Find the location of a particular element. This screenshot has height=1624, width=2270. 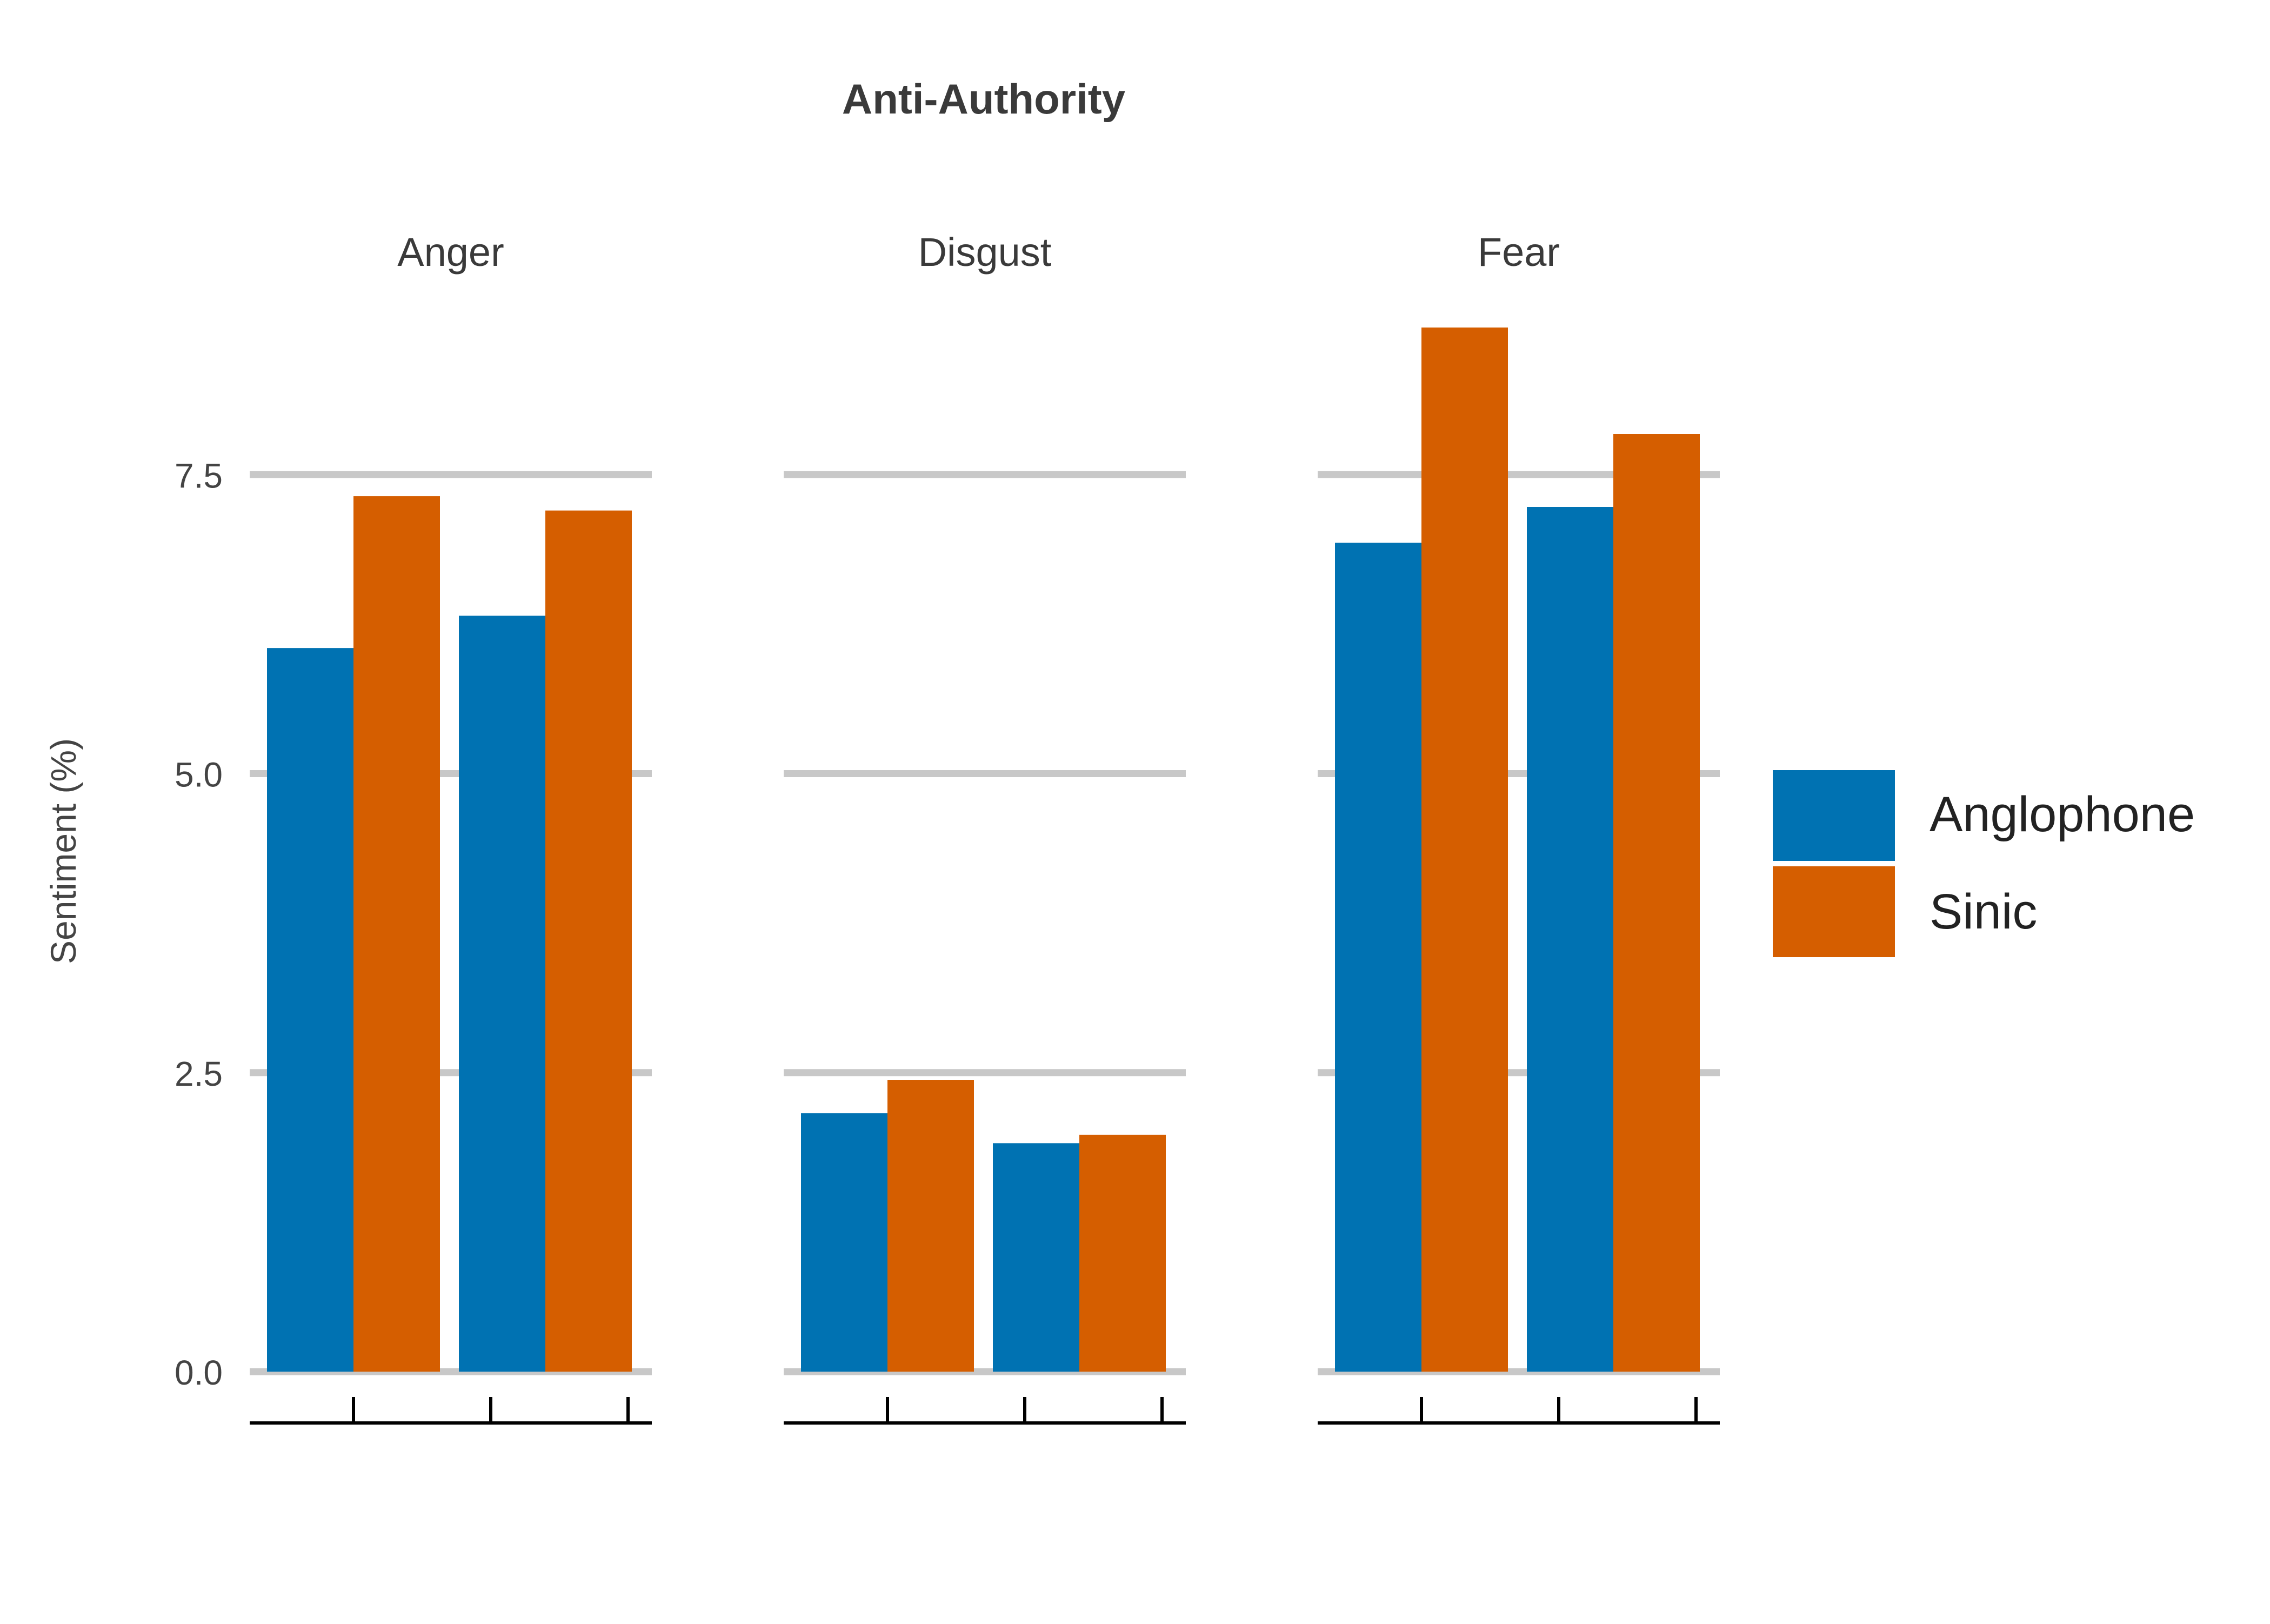

legend-label-anglophone: Anglophone is located at coordinates (2062, 815).